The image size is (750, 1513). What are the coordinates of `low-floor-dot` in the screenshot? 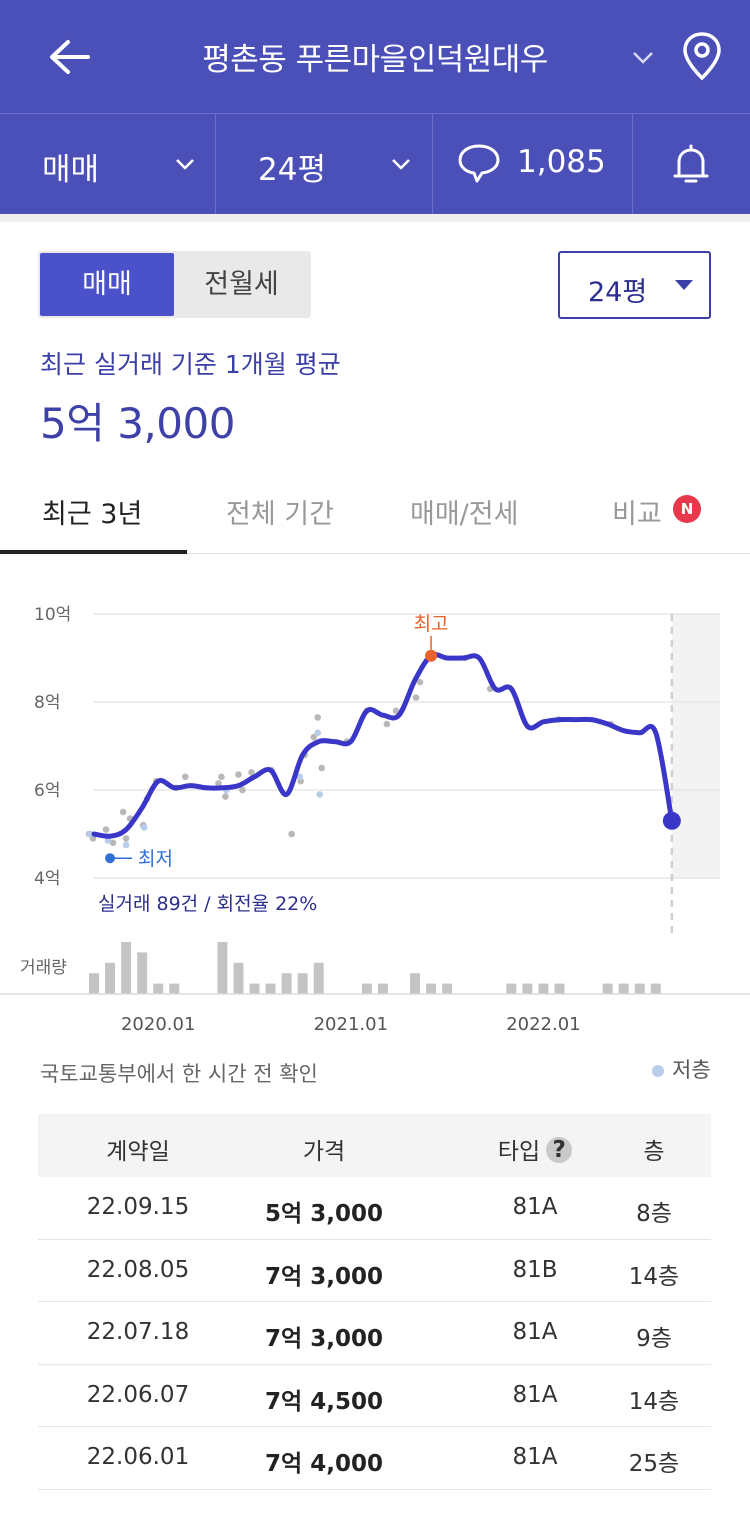 It's located at (658, 1071).